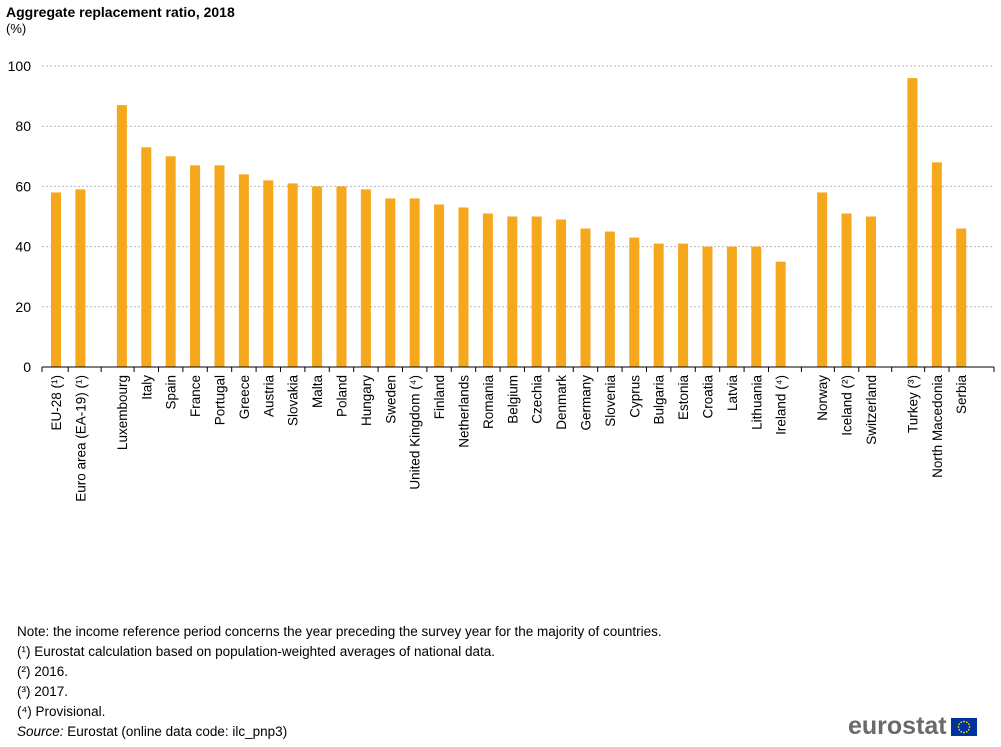  Describe the element at coordinates (610, 401) in the screenshot. I see `x-tick-label: Slovenia` at that location.